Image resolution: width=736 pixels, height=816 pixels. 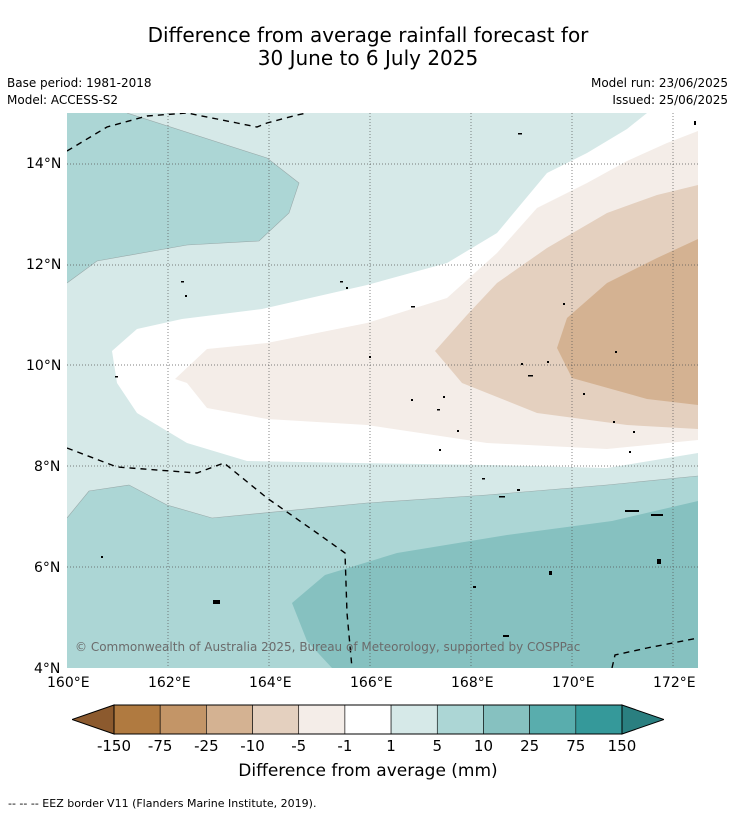 I want to click on lon-label-168e: 168°E, so click(x=472, y=683).